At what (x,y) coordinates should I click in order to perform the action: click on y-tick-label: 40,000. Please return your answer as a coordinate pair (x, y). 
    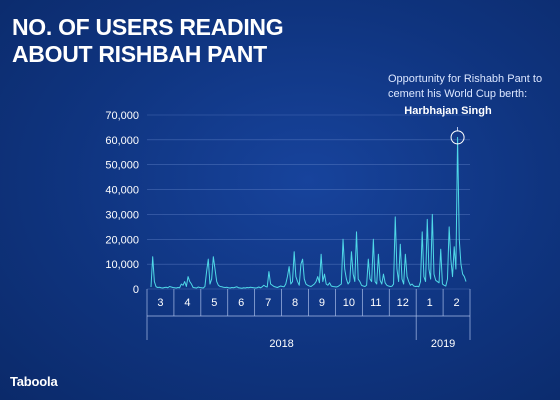
    Looking at the image, I should click on (122, 191).